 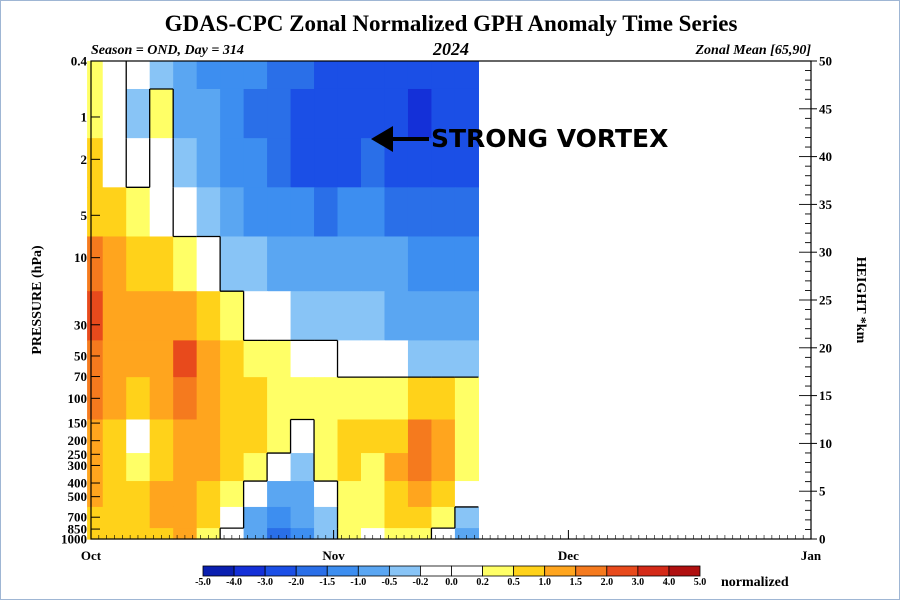 What do you see at coordinates (822, 491) in the screenshot?
I see `height-tick-label: 5` at bounding box center [822, 491].